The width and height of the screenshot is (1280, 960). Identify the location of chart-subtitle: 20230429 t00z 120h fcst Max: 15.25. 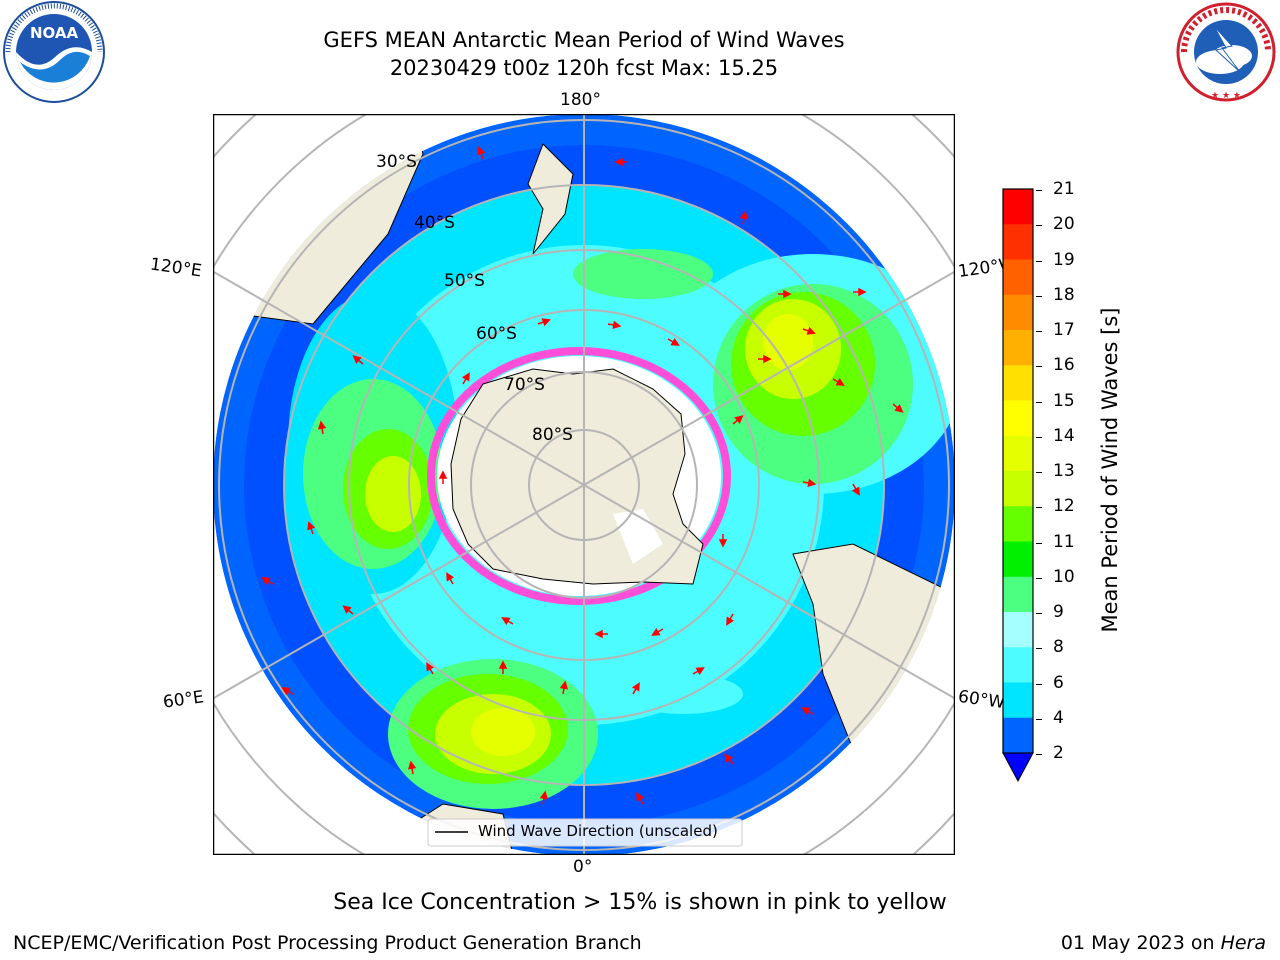
(584, 68).